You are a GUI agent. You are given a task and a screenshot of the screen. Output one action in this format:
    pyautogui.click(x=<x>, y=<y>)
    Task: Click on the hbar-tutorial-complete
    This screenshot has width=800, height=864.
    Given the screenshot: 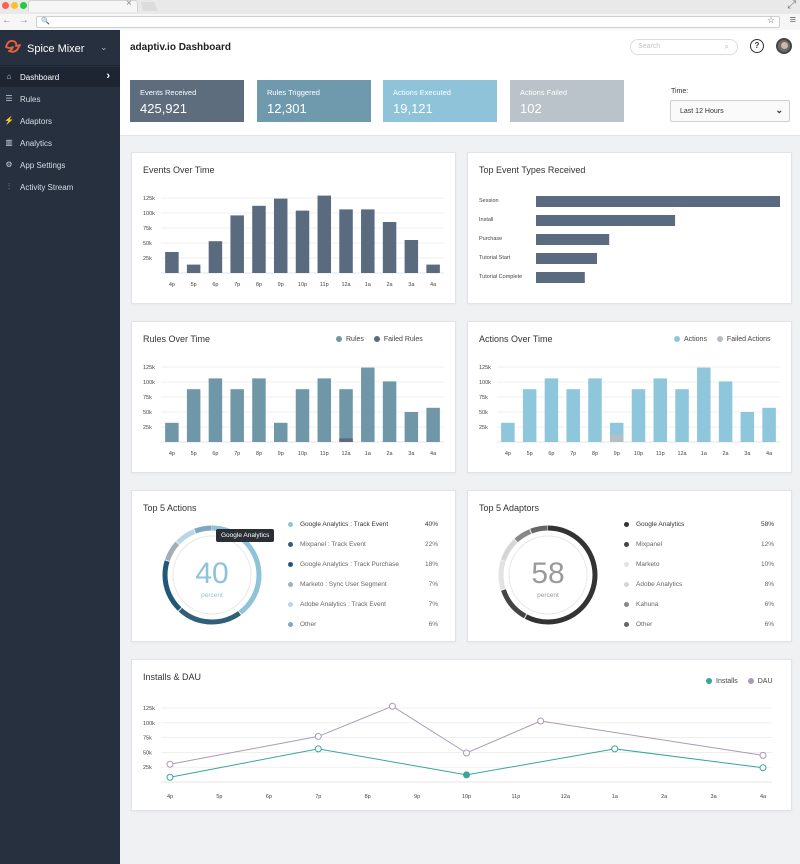 What is the action you would take?
    pyautogui.click(x=560, y=277)
    